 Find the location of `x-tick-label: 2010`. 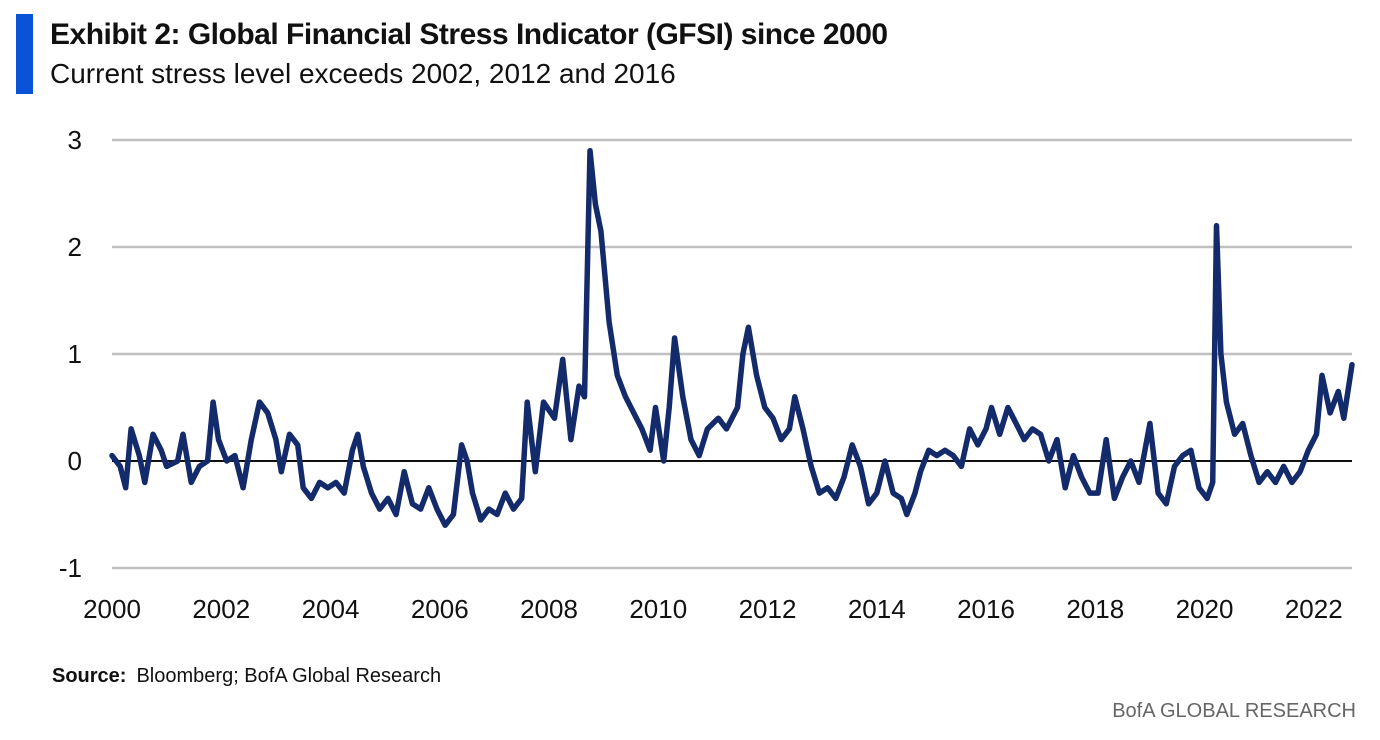

x-tick-label: 2010 is located at coordinates (658, 609).